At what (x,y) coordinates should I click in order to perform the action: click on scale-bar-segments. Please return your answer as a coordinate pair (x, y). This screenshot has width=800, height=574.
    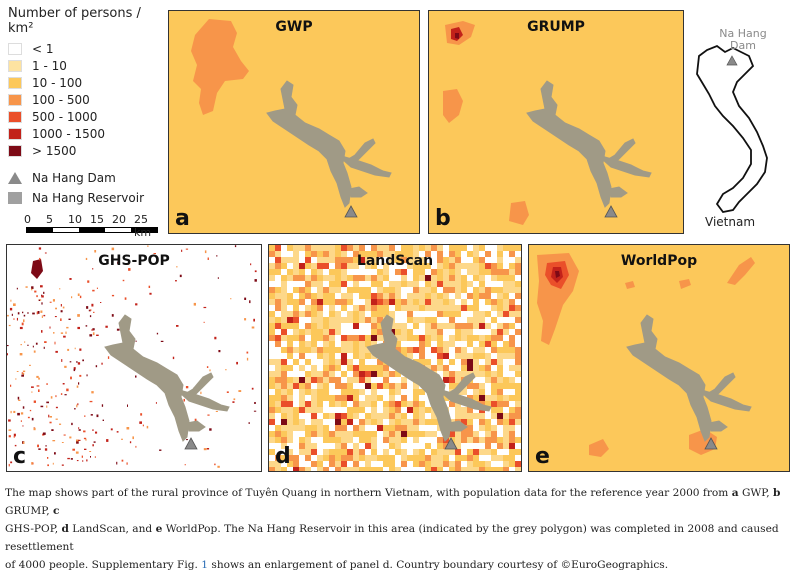
    Looking at the image, I should click on (92, 230).